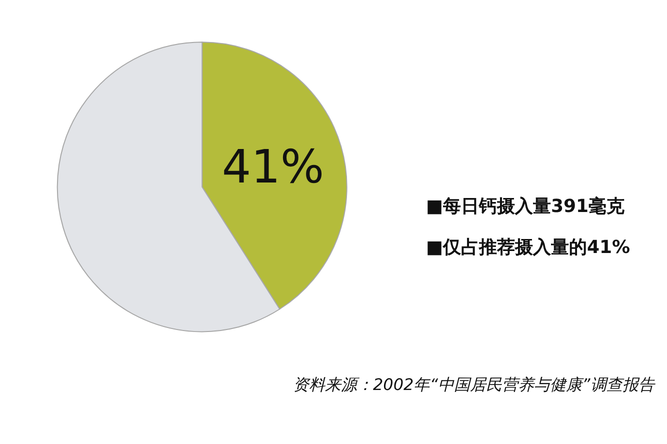 This screenshot has width=667, height=444. I want to click on data-label: 41%, so click(273, 166).